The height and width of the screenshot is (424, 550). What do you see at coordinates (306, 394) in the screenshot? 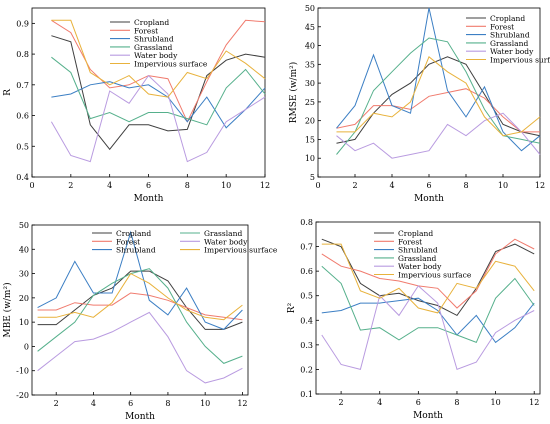
I see `y-tick-label: 0.1` at bounding box center [306, 394].